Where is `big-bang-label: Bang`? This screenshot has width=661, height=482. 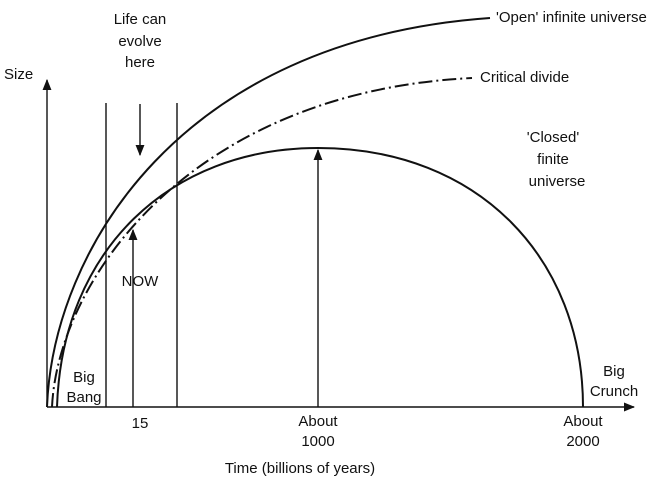 big-bang-label: Bang is located at coordinates (83, 397).